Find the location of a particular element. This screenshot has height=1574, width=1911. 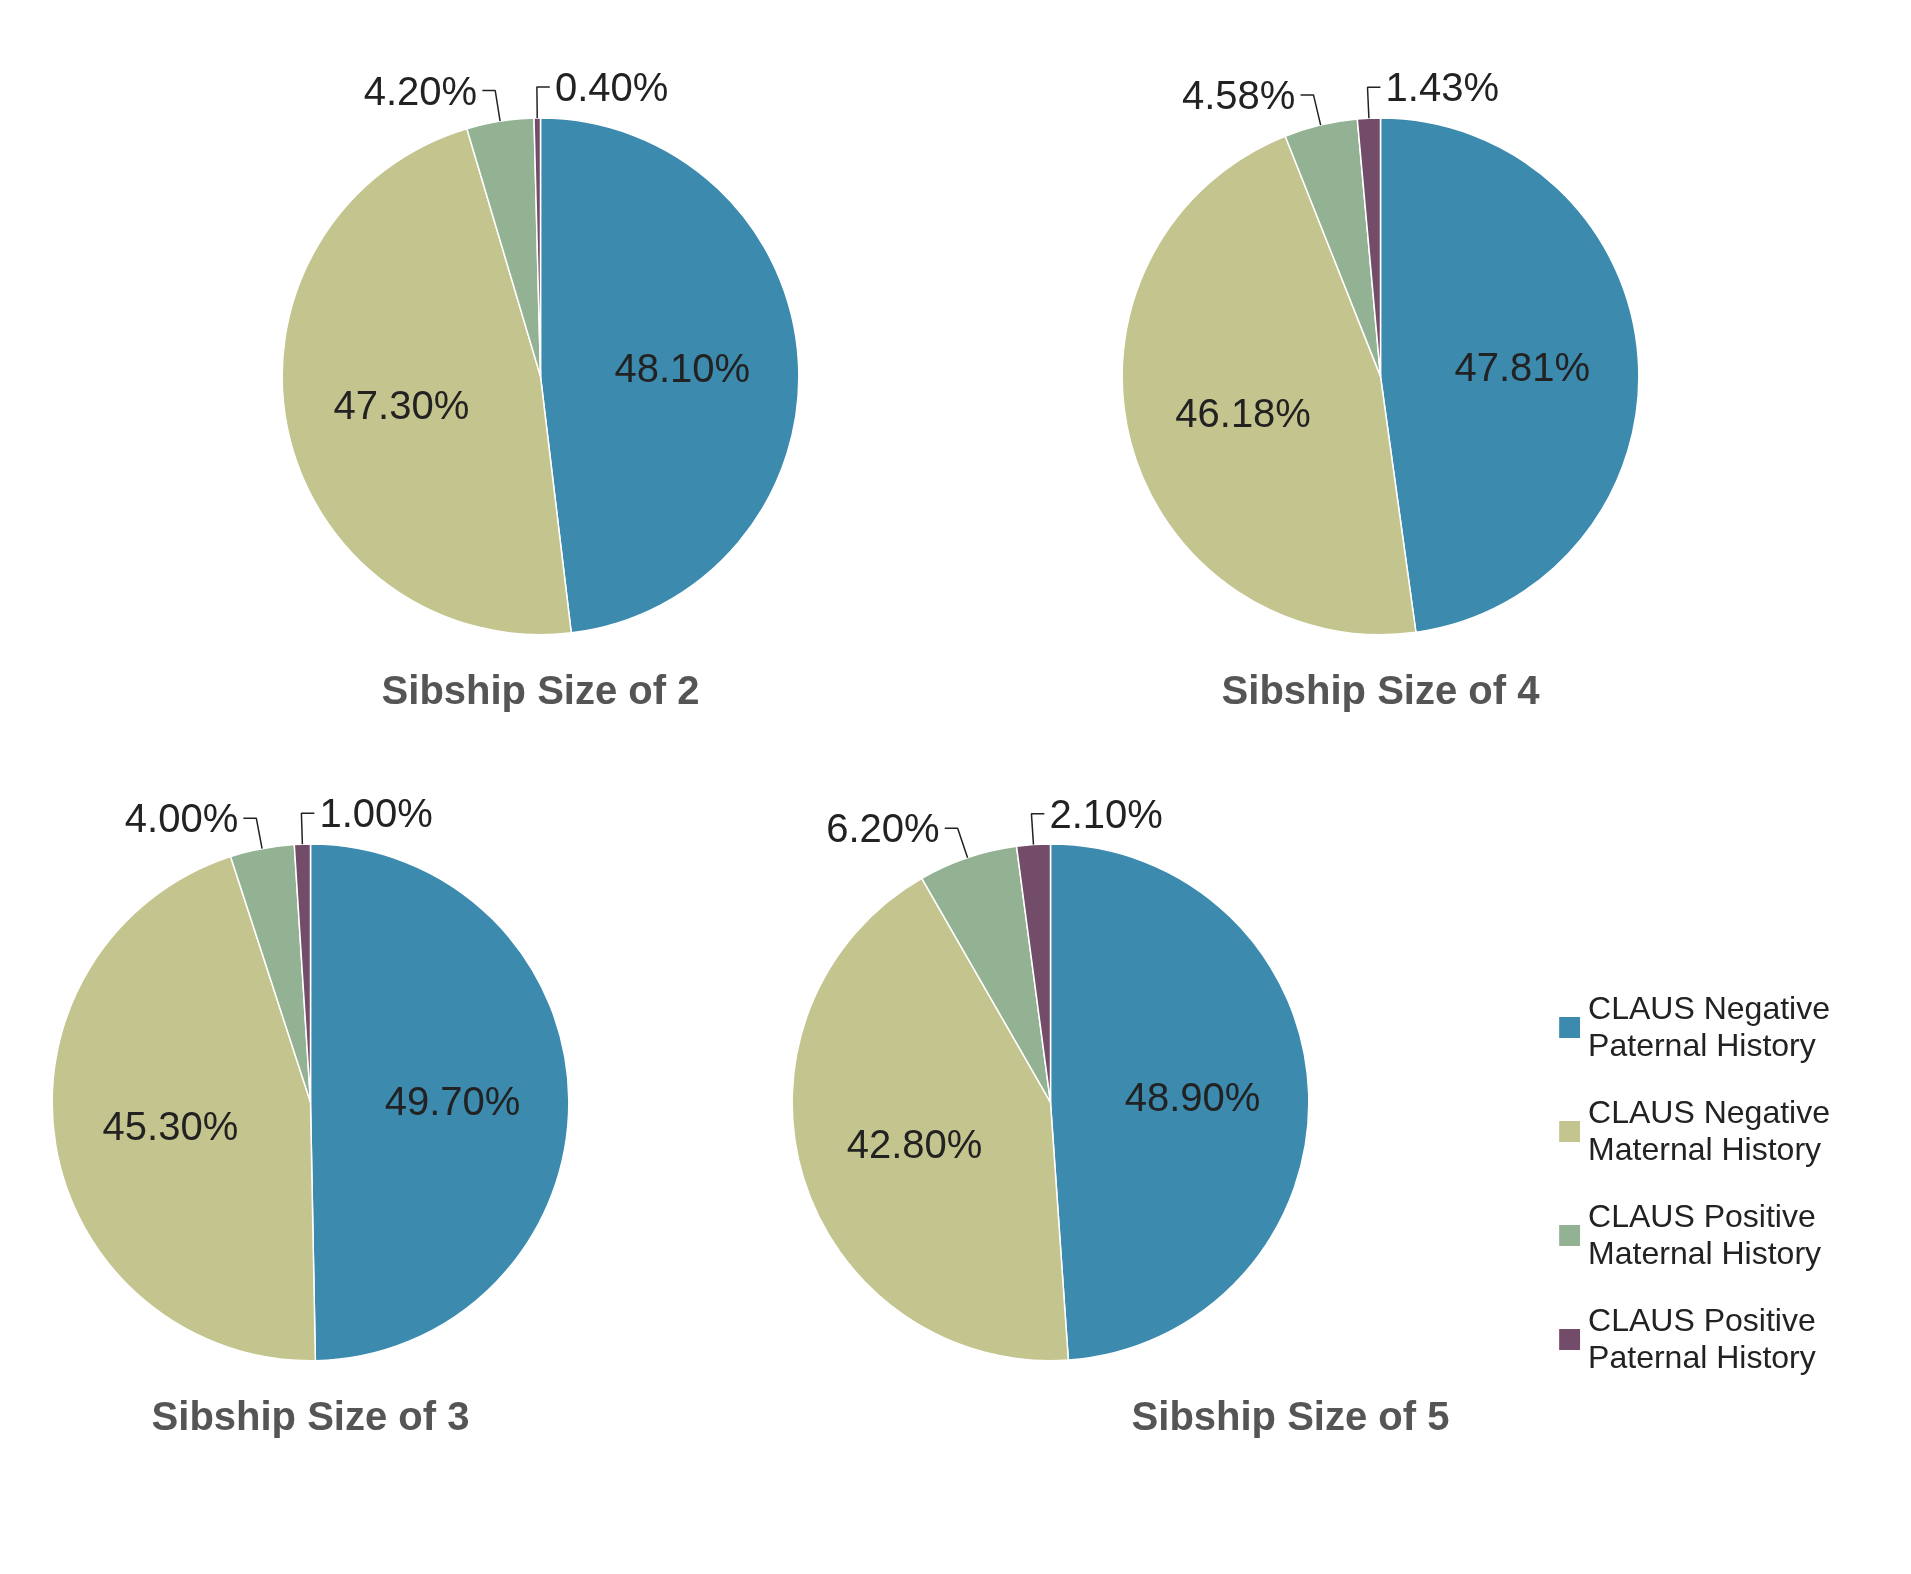

legend-label: CLAUS Negative Maternal History is located at coordinates (1709, 1131).